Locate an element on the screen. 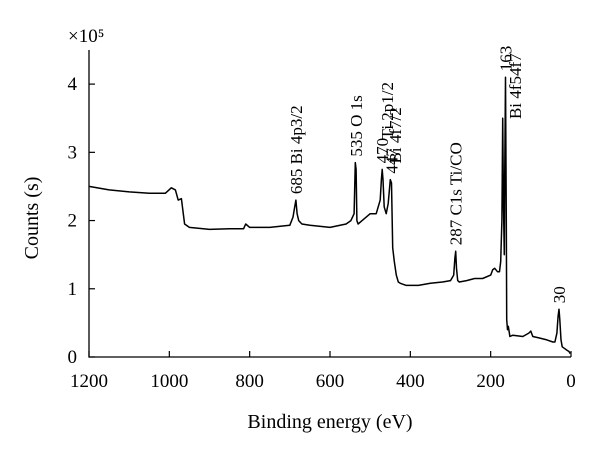  peak-label: 447 is located at coordinates (392, 161).